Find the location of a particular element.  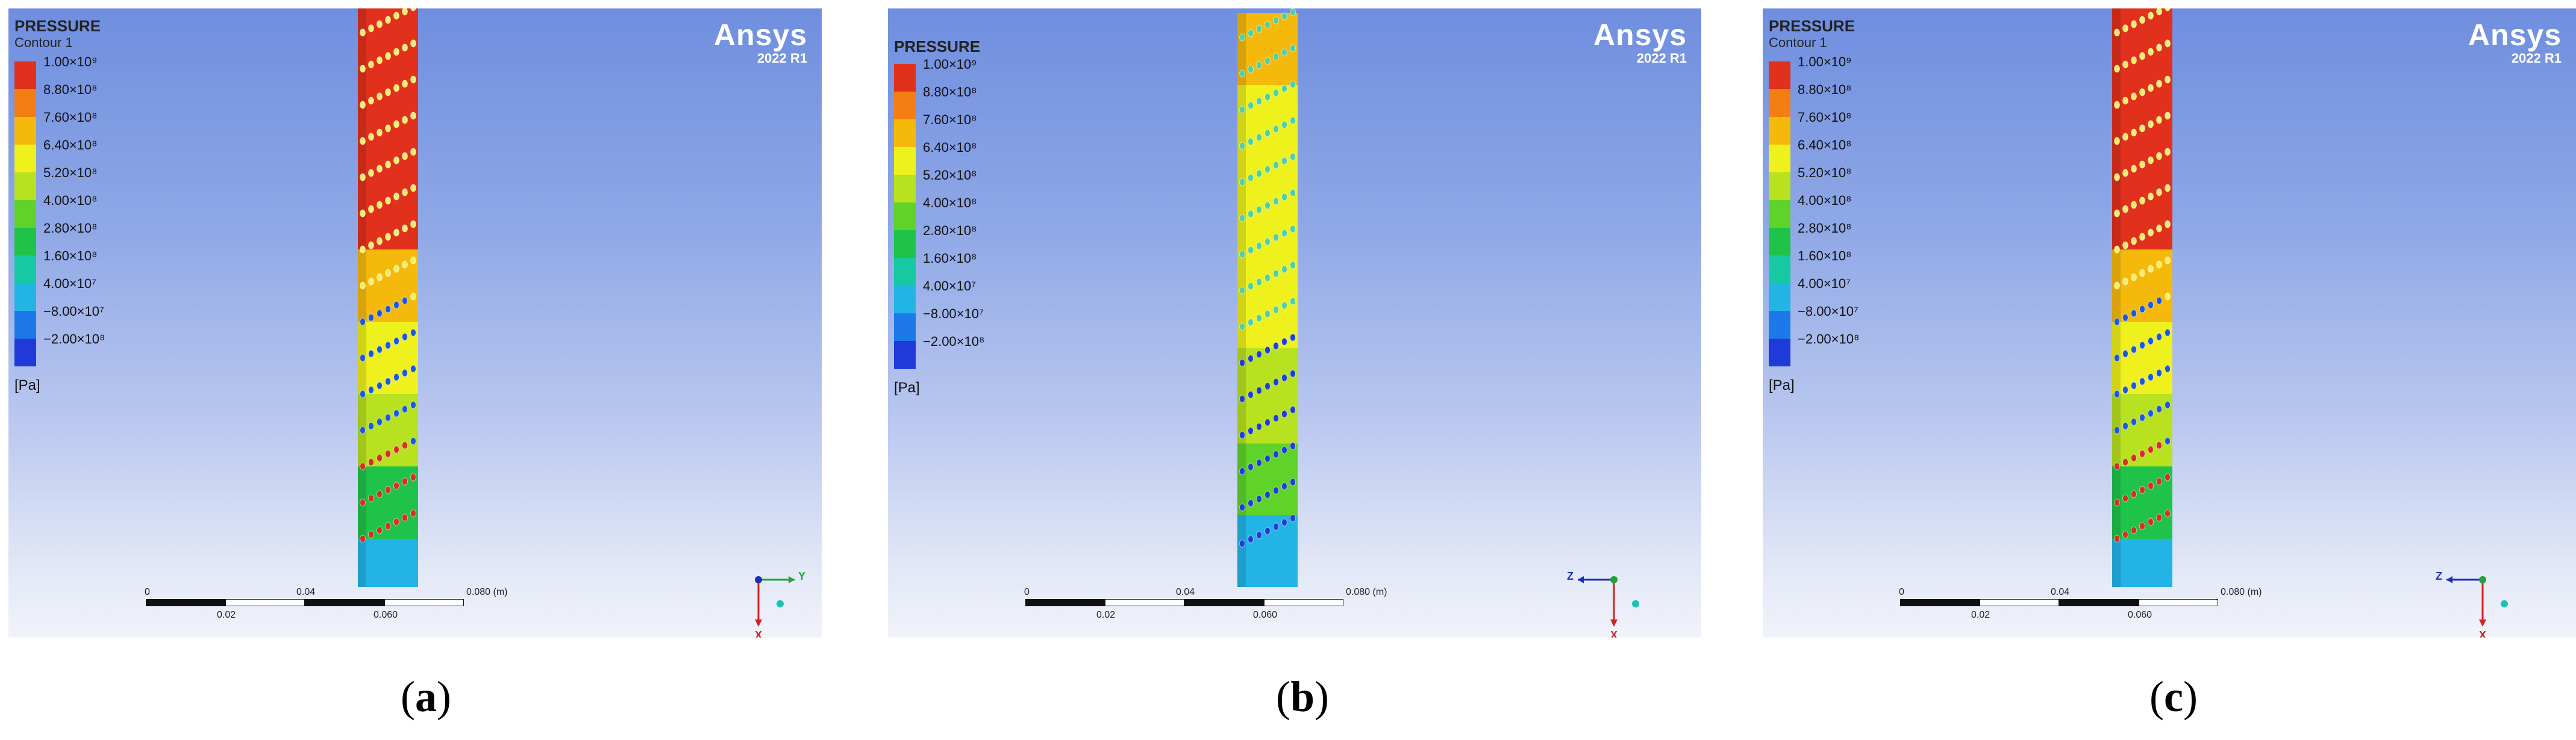

caption-a: (a) is located at coordinates (426, 697).